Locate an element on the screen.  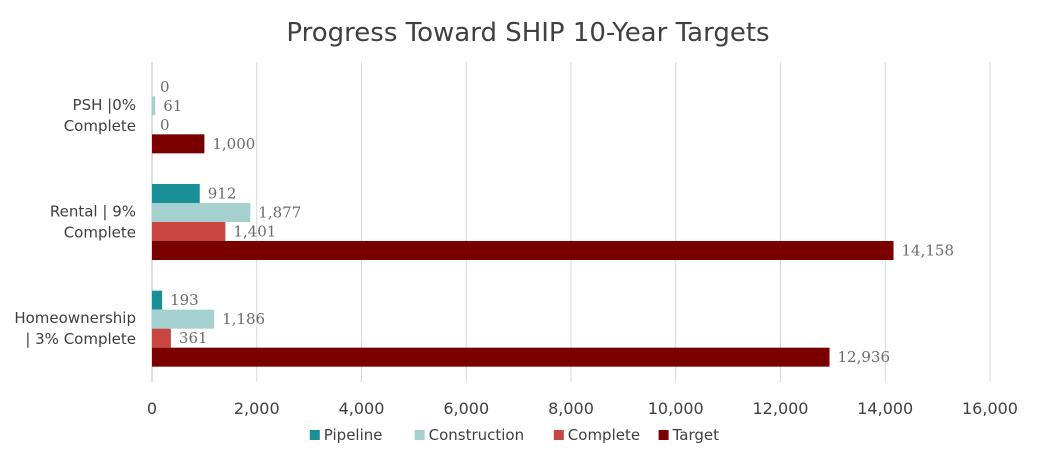
data-label: 1,186 is located at coordinates (243, 319).